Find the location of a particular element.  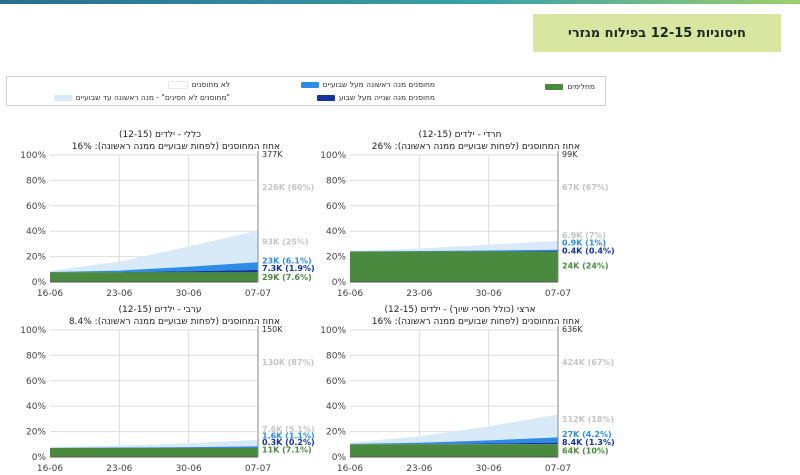

legend-item-recovered: מחלימים is located at coordinates (570, 86).